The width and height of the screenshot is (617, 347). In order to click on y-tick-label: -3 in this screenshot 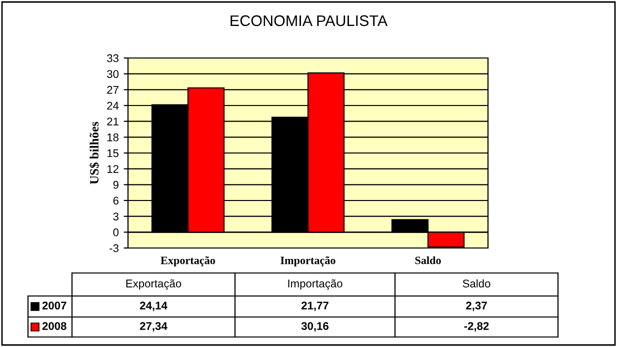, I will do `click(114, 248)`.